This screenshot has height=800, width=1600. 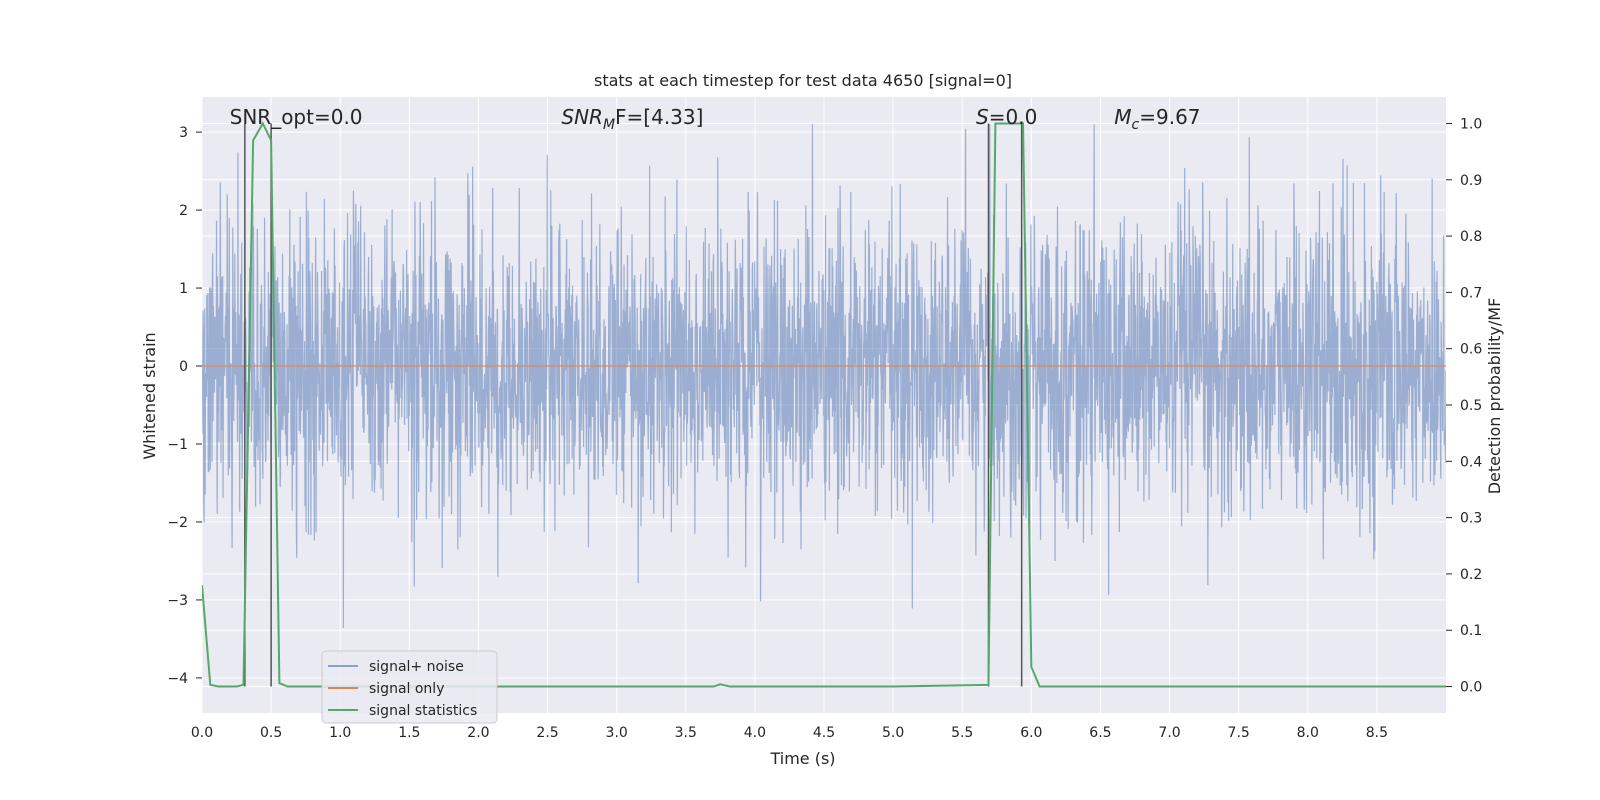 I want to click on x-tick-label: 4.5, so click(x=824, y=733).